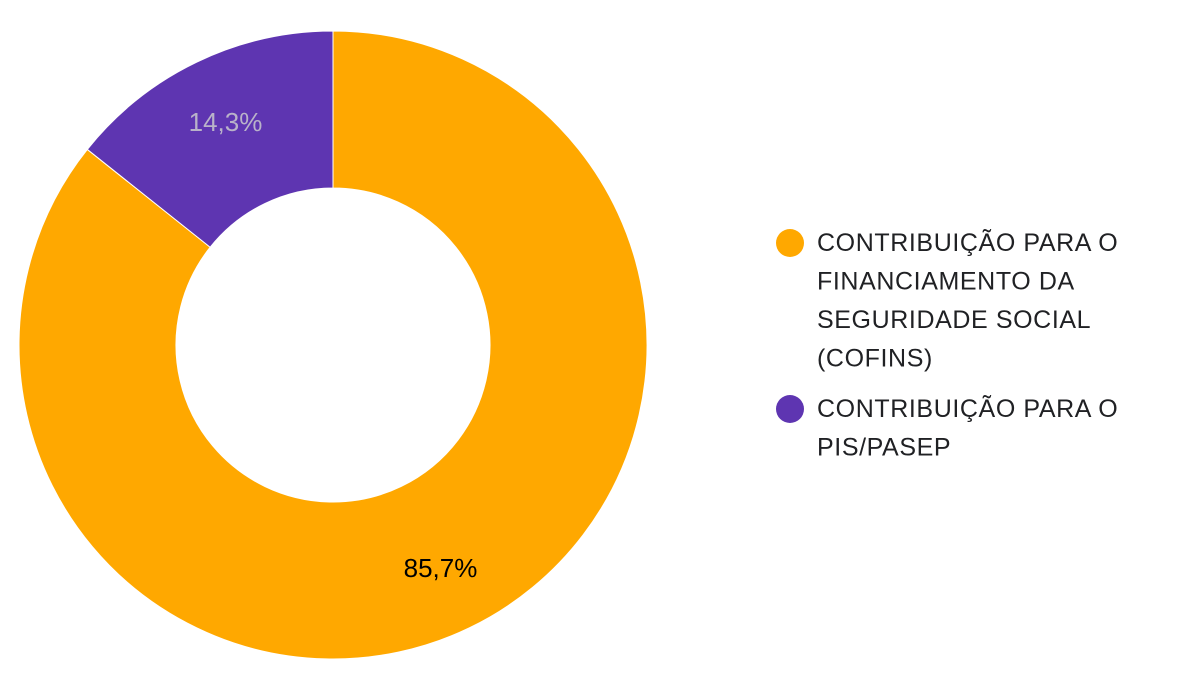 This screenshot has height=675, width=1200. Describe the element at coordinates (226, 122) in the screenshot. I see `slice-label-1: 14,3%` at that location.